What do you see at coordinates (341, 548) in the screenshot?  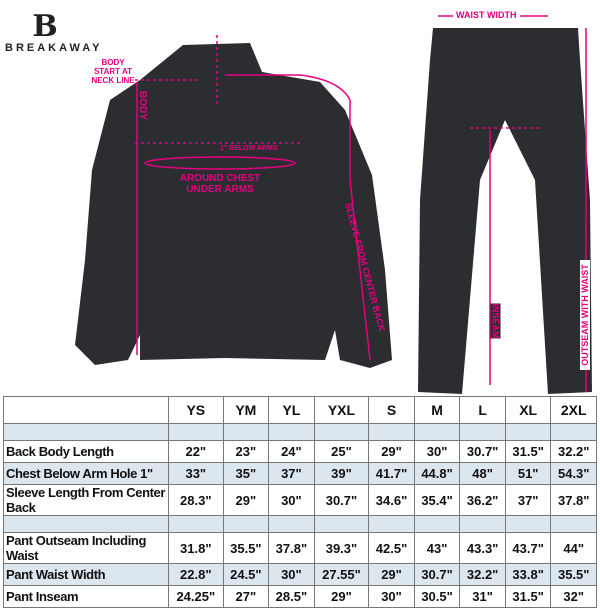 I see `cell-value: 39.3"` at bounding box center [341, 548].